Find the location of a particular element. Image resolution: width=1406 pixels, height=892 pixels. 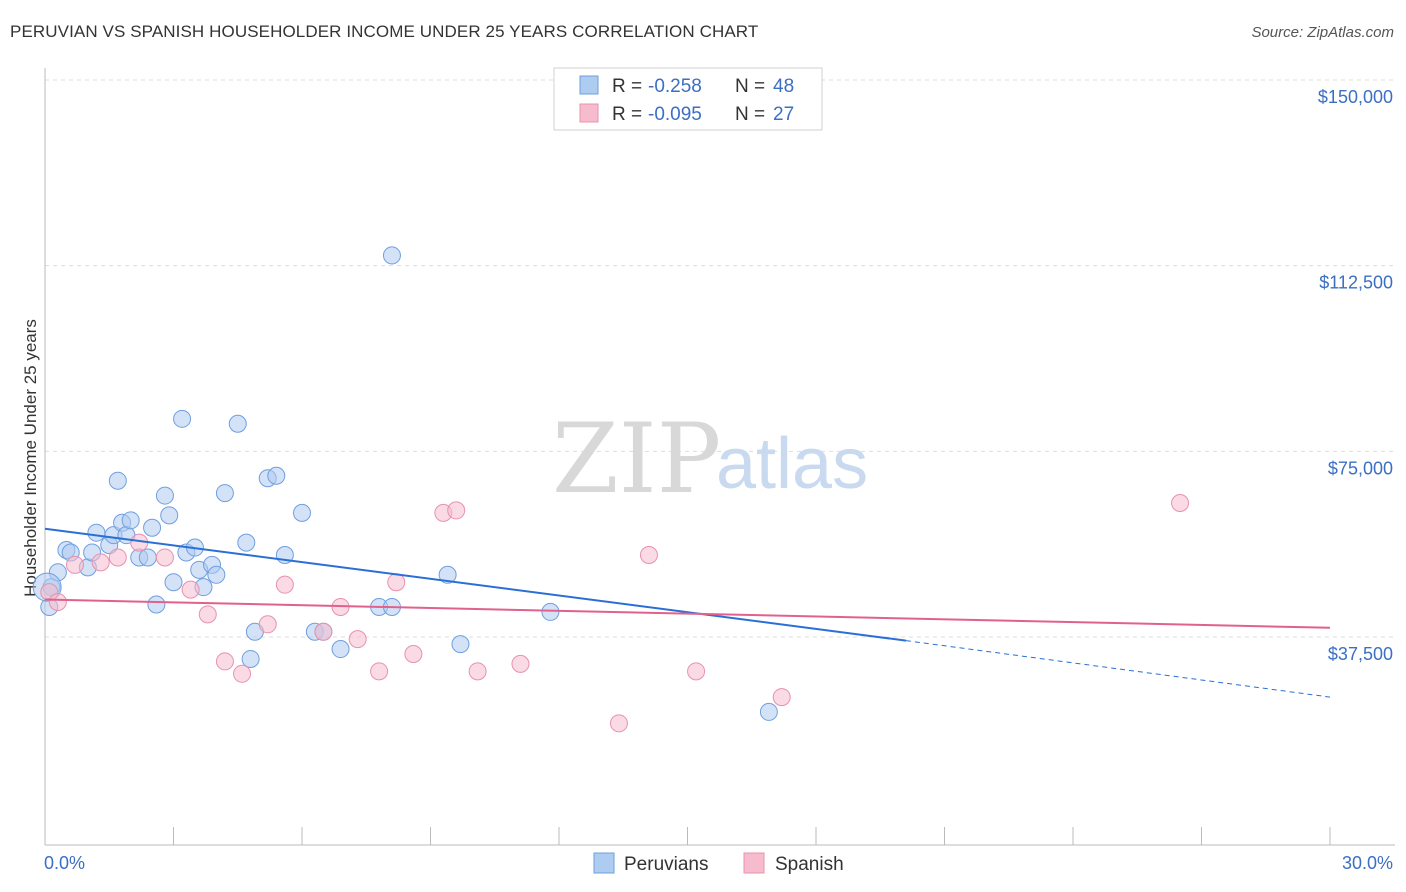

trendline-peruvians is located at coordinates (475, 584).